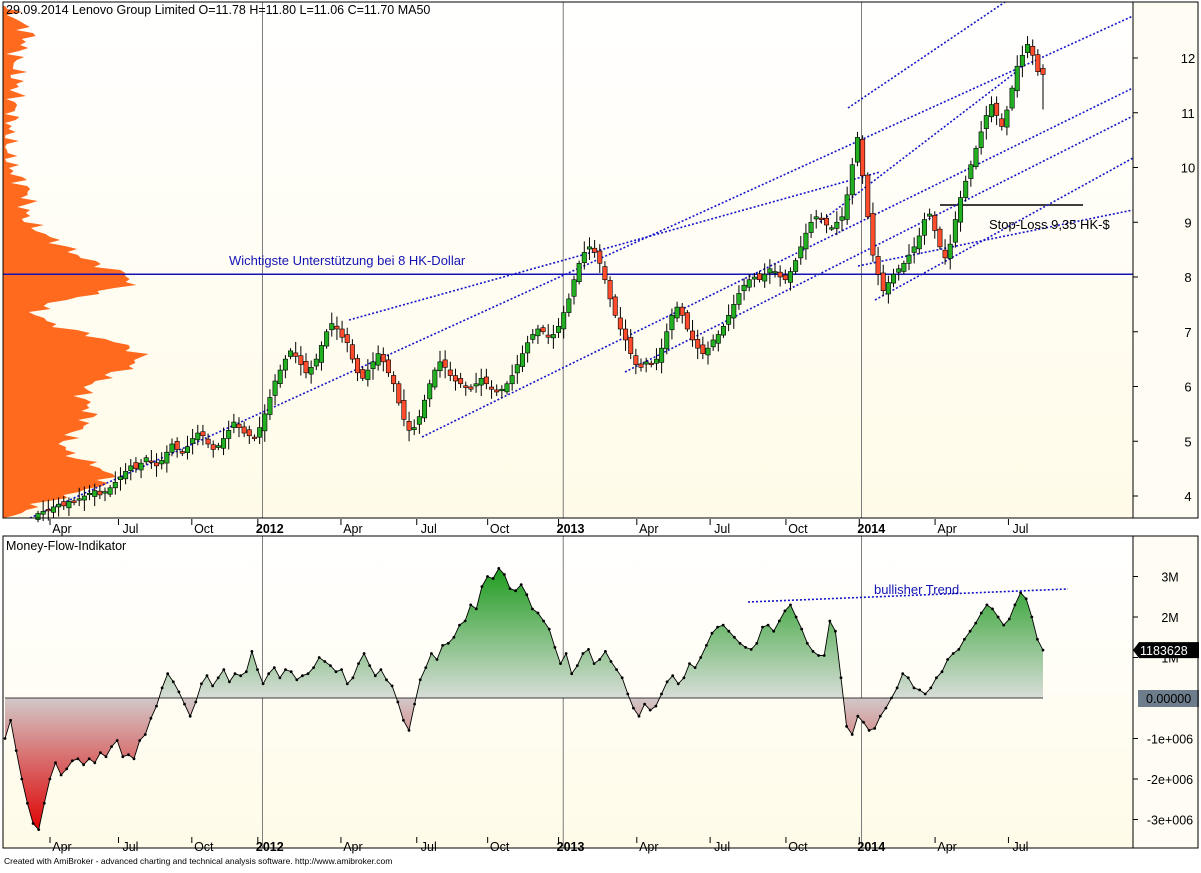 The height and width of the screenshot is (873, 1201). What do you see at coordinates (1187, 387) in the screenshot?
I see `price-ytick-label-2: 6` at bounding box center [1187, 387].